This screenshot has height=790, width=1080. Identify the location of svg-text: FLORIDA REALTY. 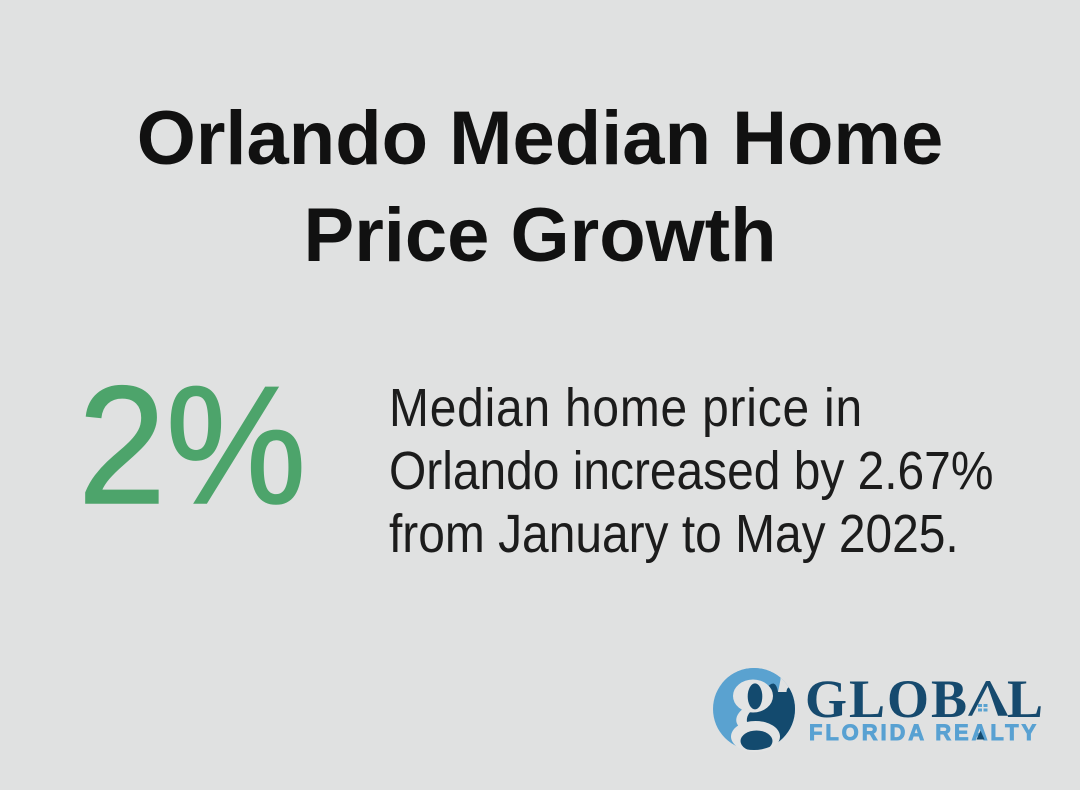
(924, 732).